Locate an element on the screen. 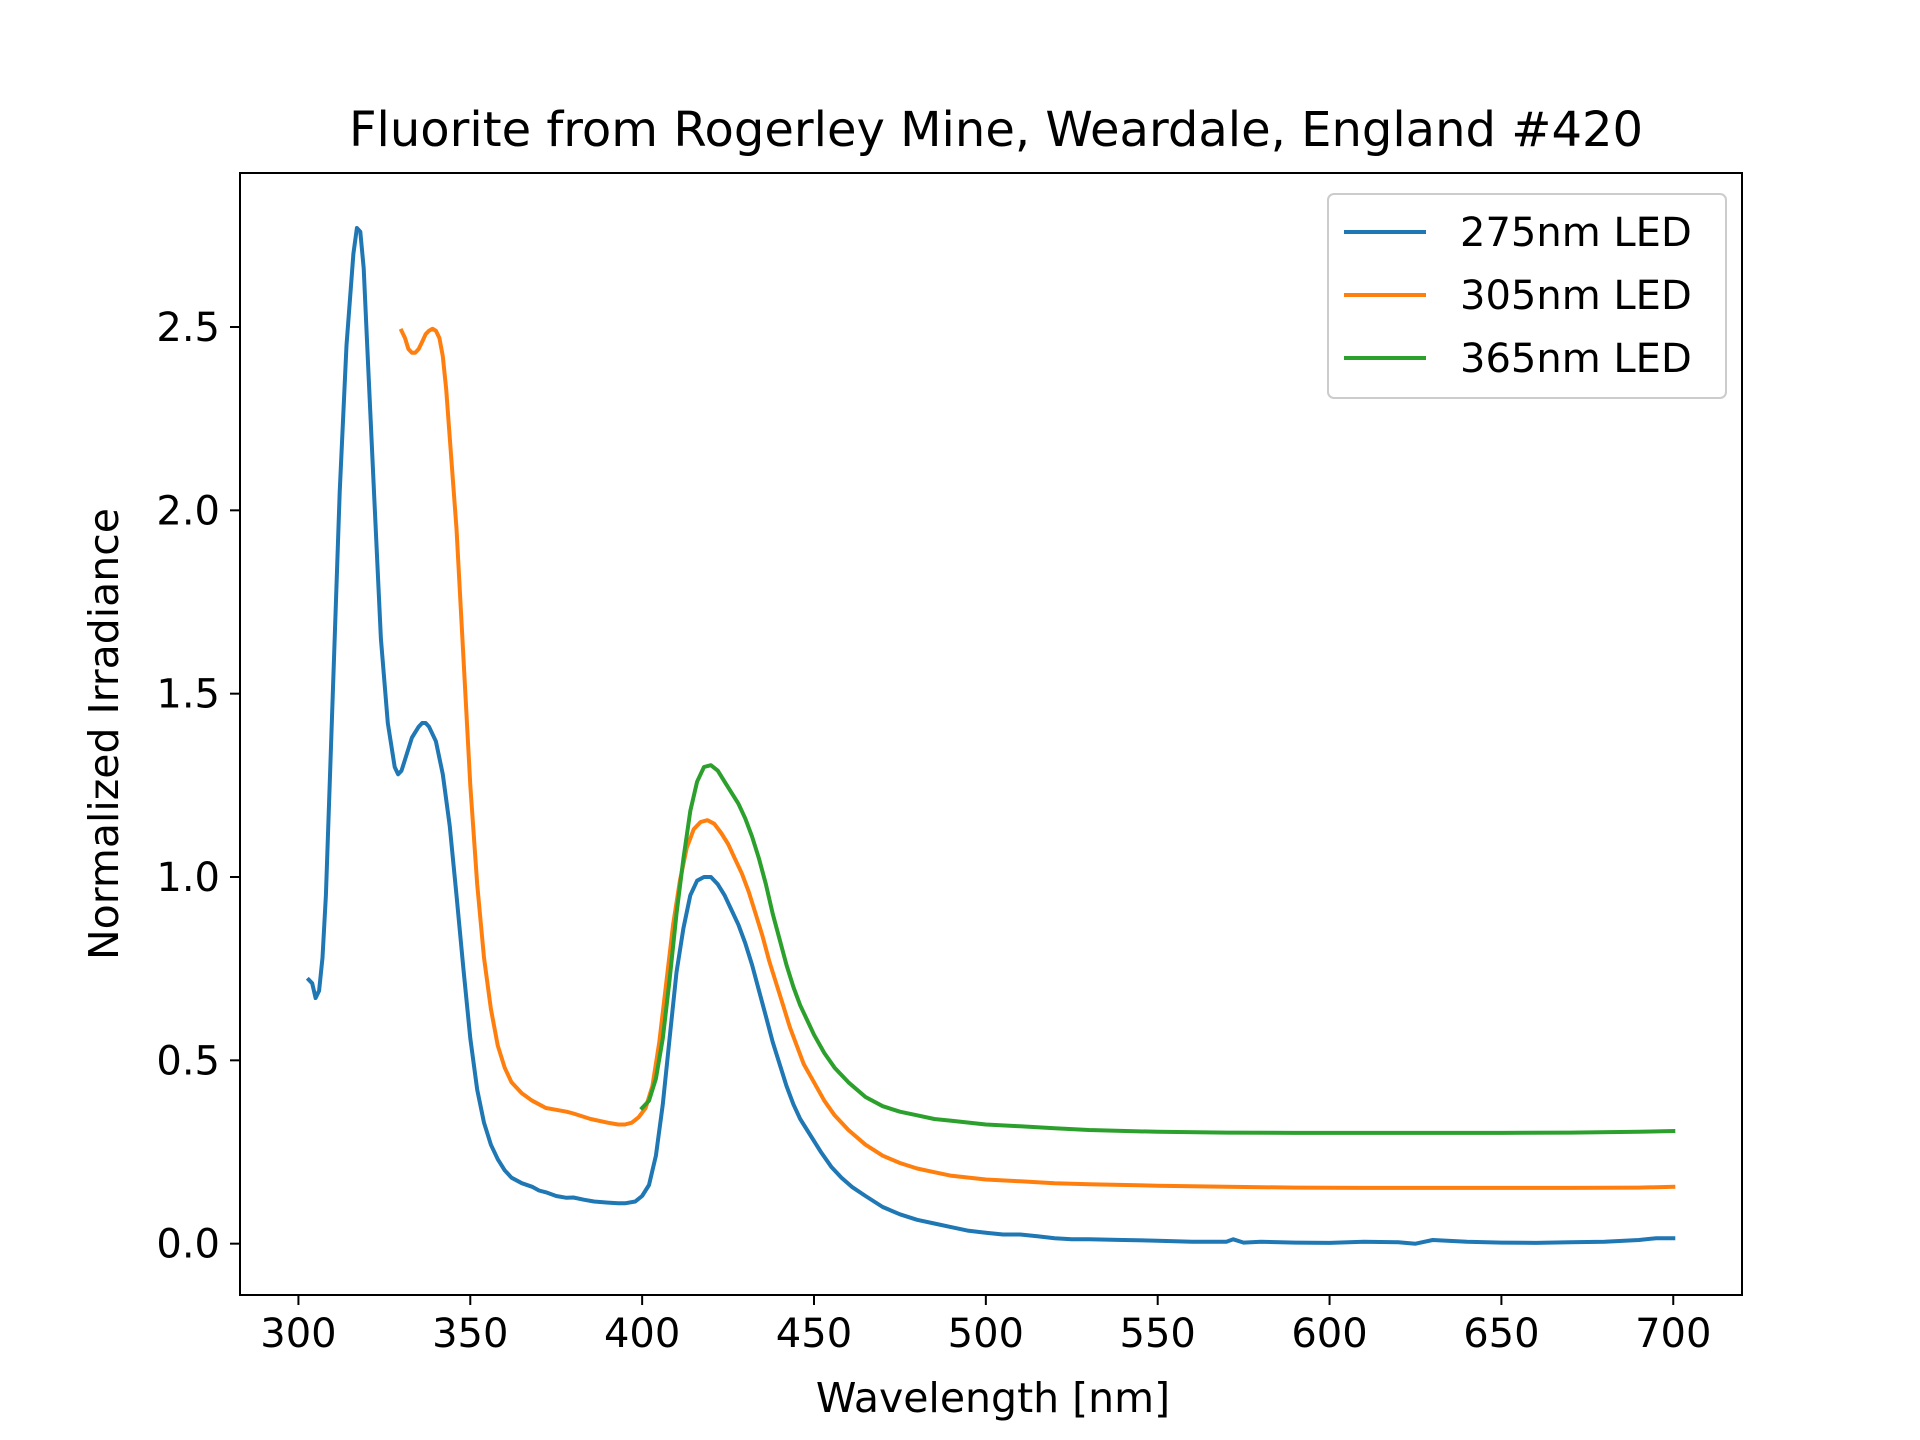  x-tick-label: 700 is located at coordinates (1673, 1334).